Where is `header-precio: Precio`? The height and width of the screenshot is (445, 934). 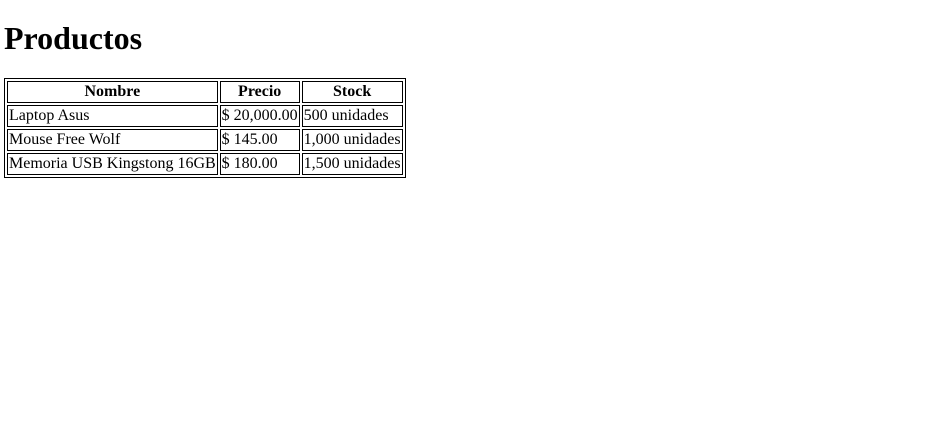 header-precio: Precio is located at coordinates (259, 92).